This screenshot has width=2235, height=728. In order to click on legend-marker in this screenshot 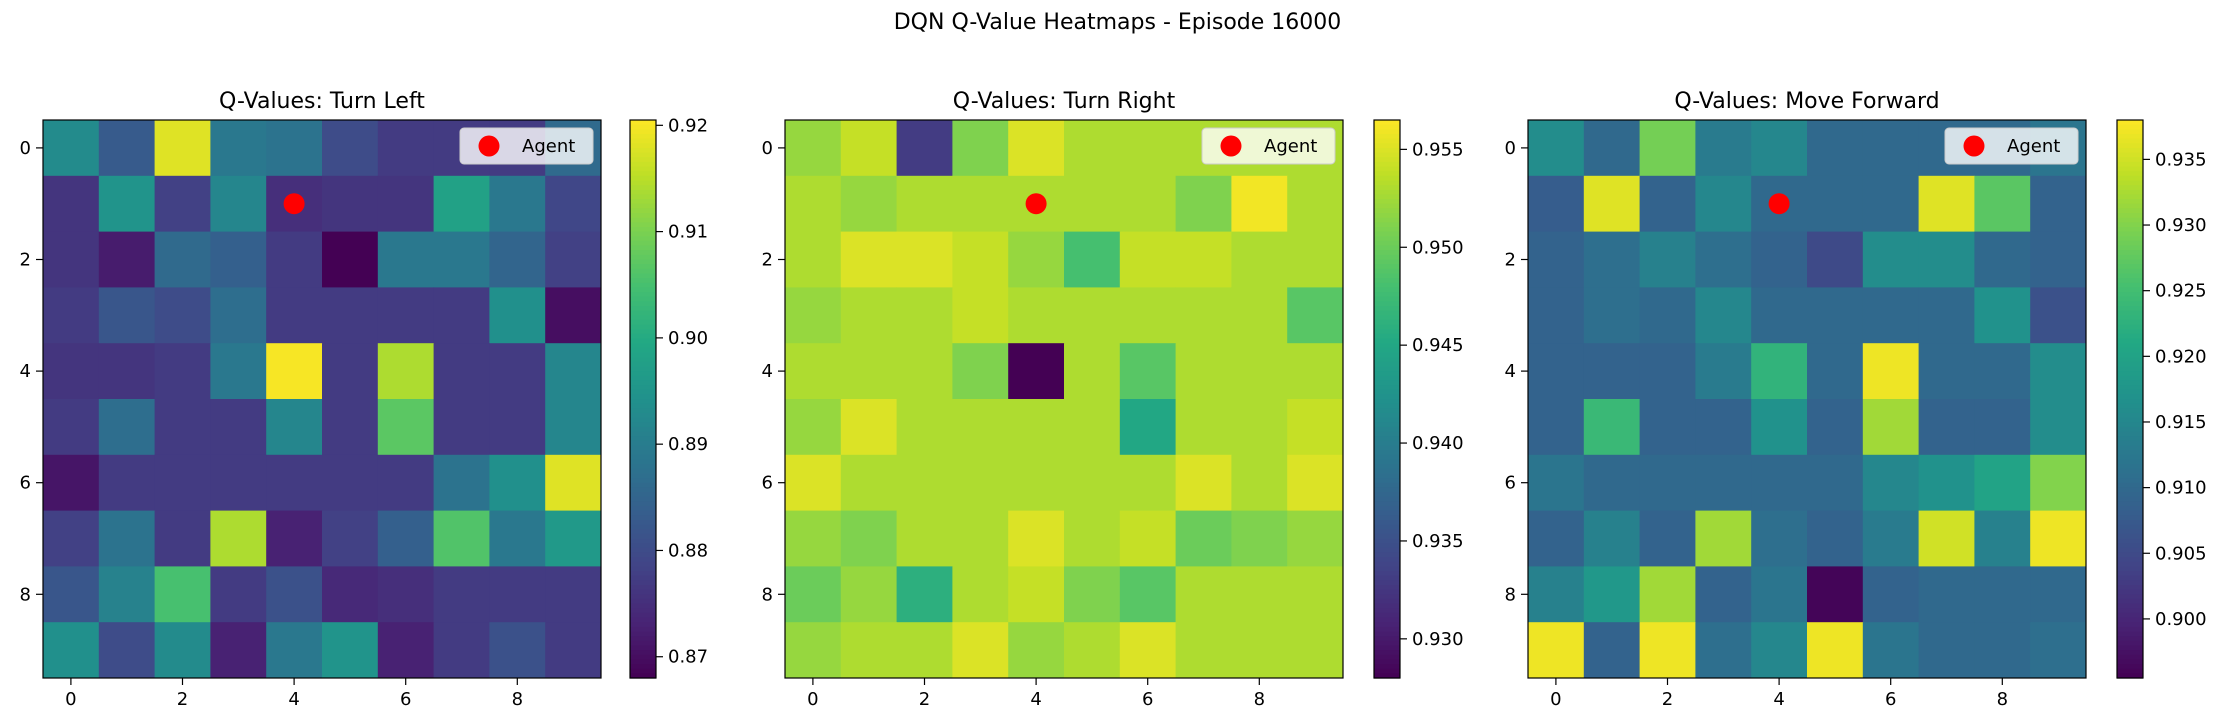, I will do `click(1974, 146)`.